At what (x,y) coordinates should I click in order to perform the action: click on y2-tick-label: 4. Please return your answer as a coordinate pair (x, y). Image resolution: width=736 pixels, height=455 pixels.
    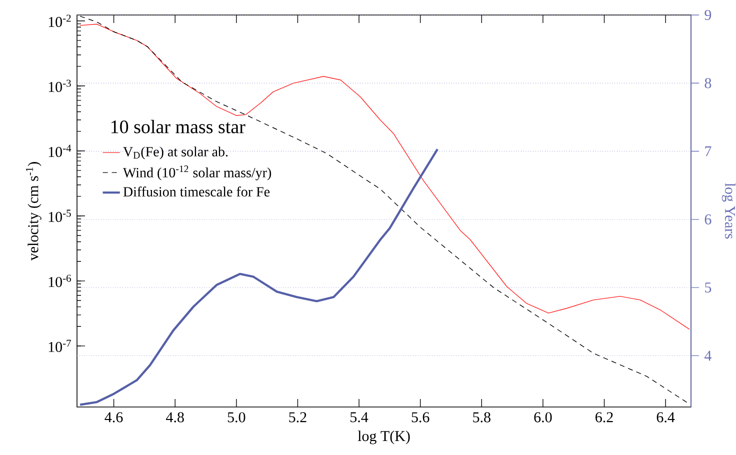
    Looking at the image, I should click on (708, 355).